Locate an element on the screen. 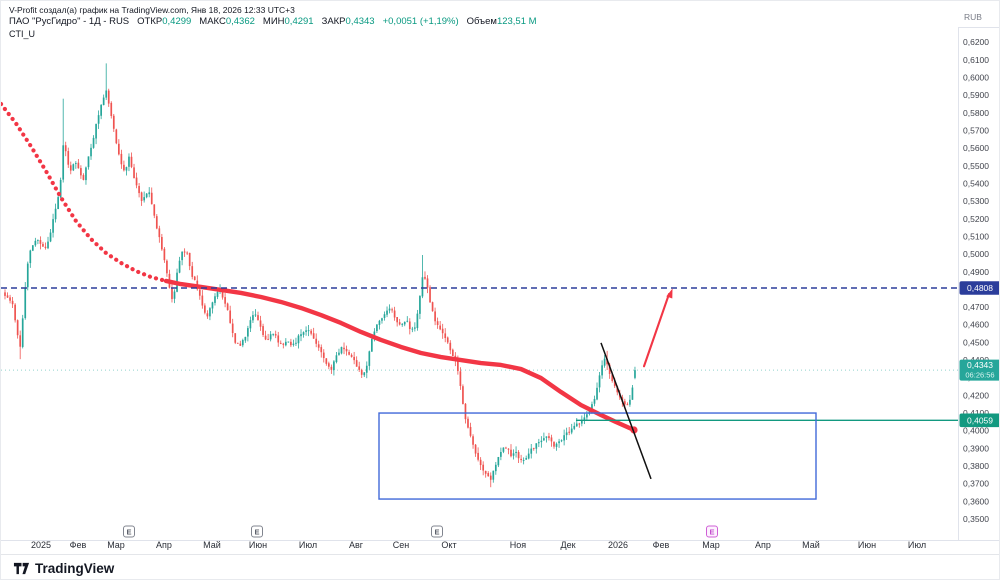 This screenshot has height=580, width=1000. symbol-title: ПАО "РусГидро" - 1Д - RUS is located at coordinates (69, 21).